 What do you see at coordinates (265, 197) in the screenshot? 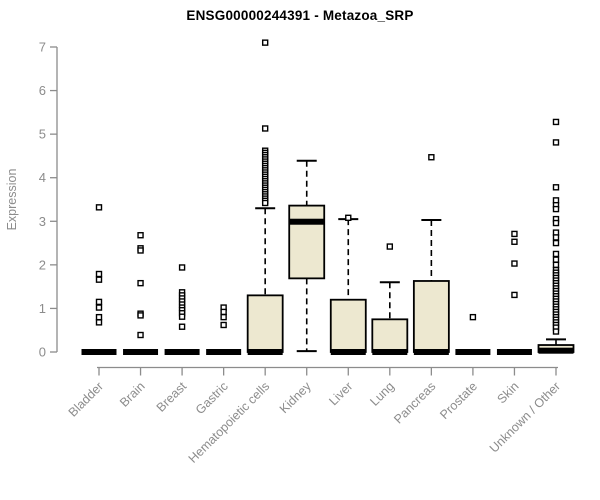
I see `boxplot-hematopoietic-cells` at bounding box center [265, 197].